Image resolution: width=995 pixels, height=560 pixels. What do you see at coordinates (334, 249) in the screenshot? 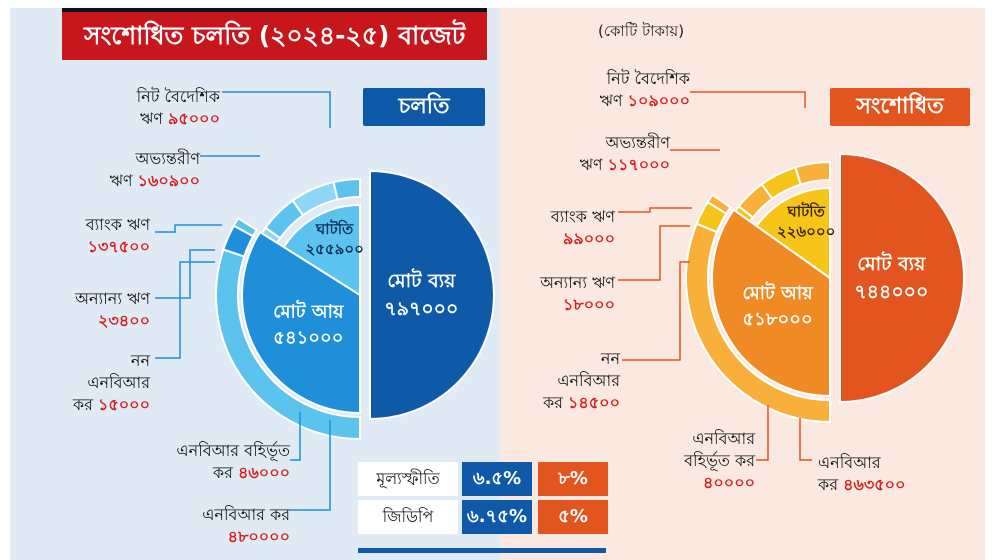
I see `deficit-value: ২৫৫৯০০` at bounding box center [334, 249].